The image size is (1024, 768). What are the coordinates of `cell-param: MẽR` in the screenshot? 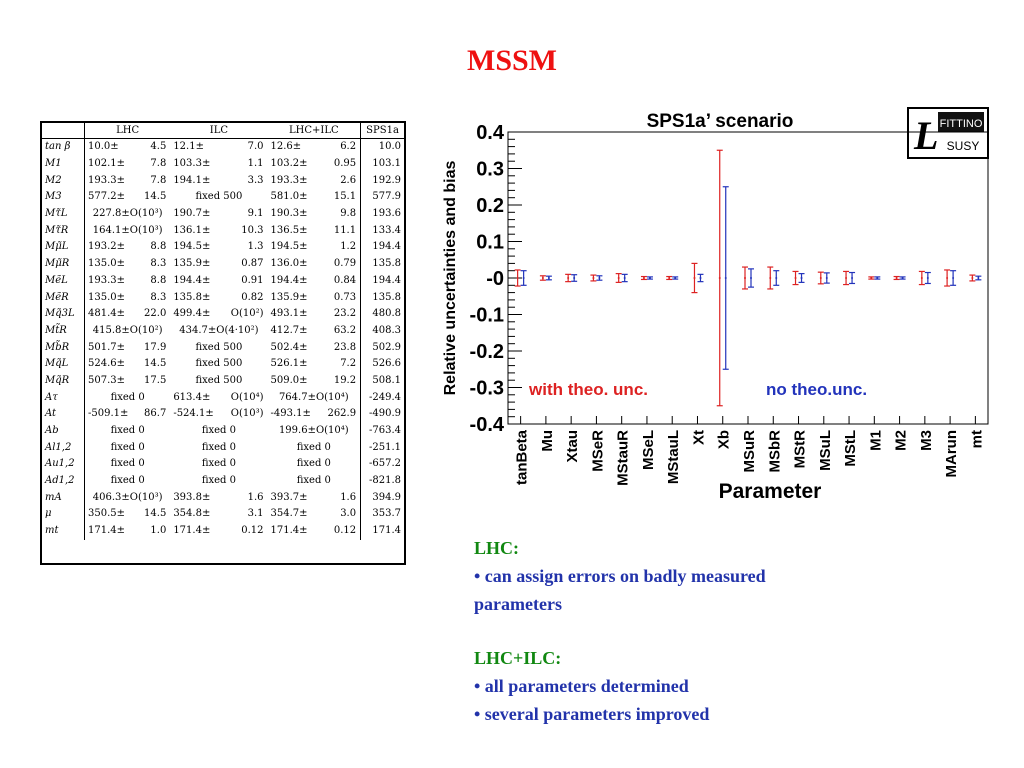 It's located at (63, 297).